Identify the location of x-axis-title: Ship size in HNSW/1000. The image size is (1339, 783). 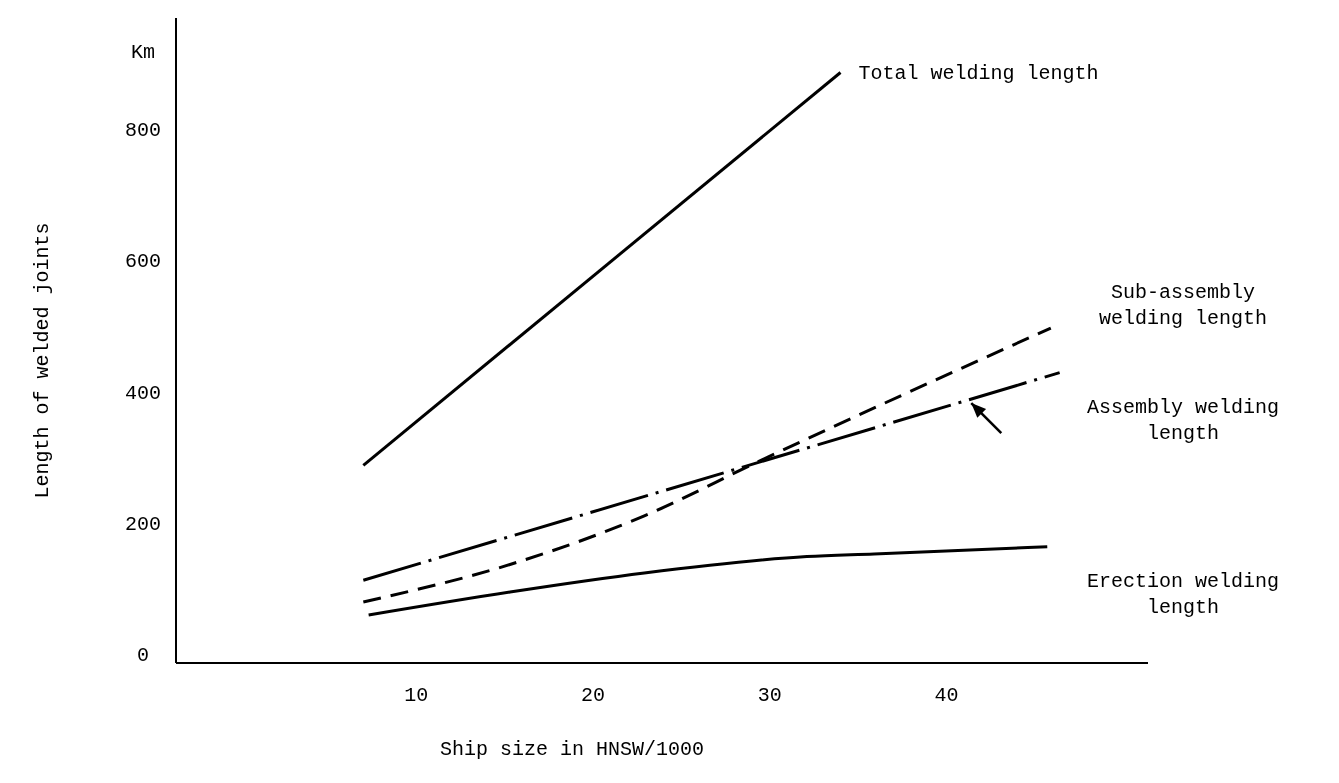
(572, 749).